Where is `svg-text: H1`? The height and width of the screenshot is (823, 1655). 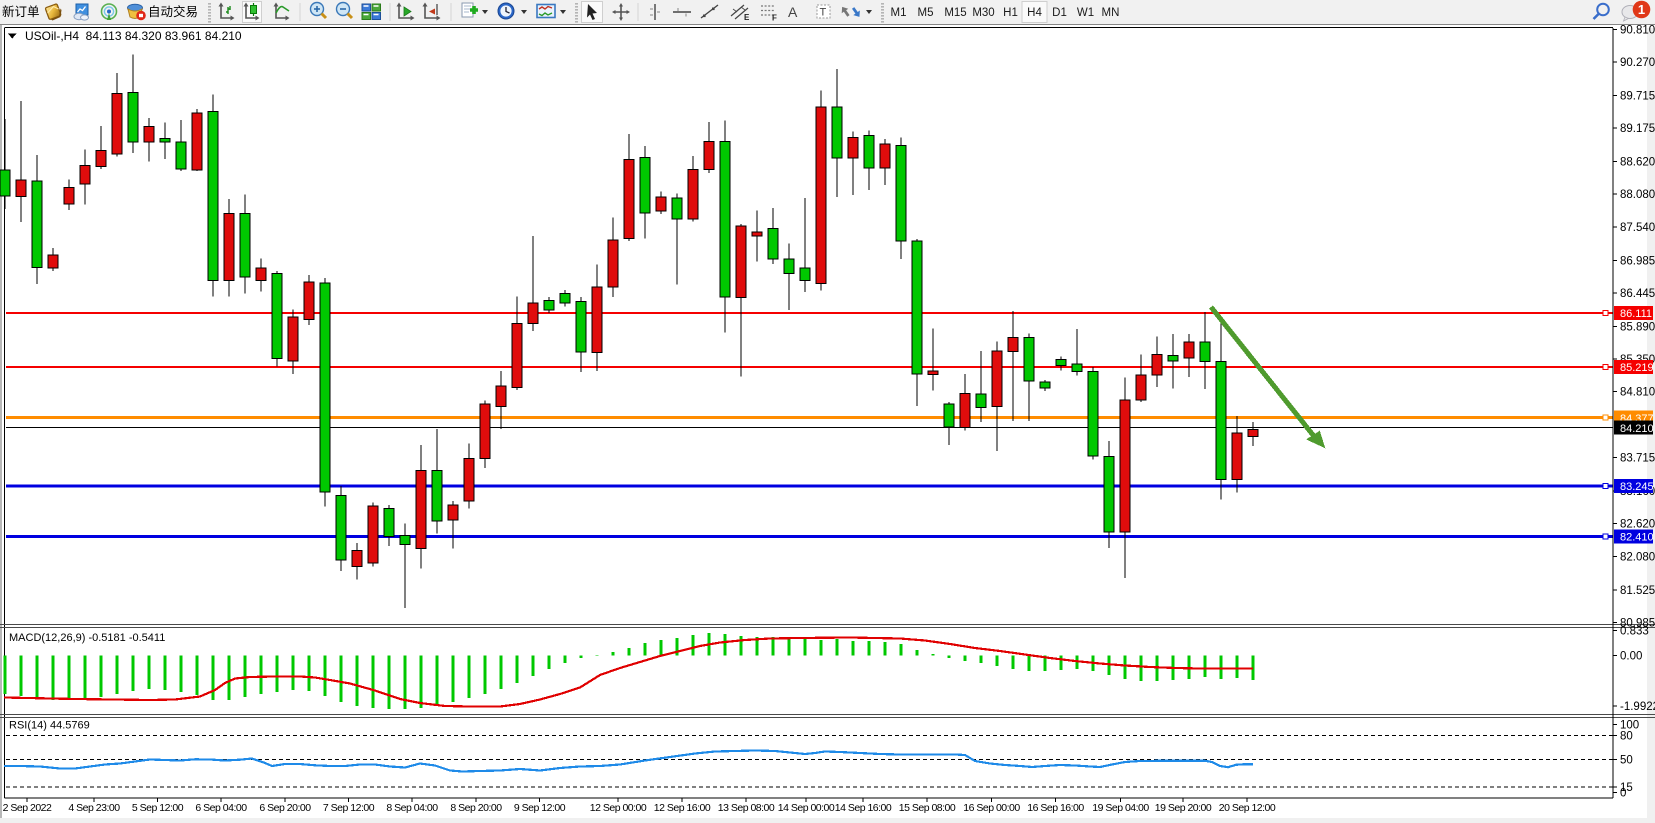
svg-text: H1 is located at coordinates (1010, 13).